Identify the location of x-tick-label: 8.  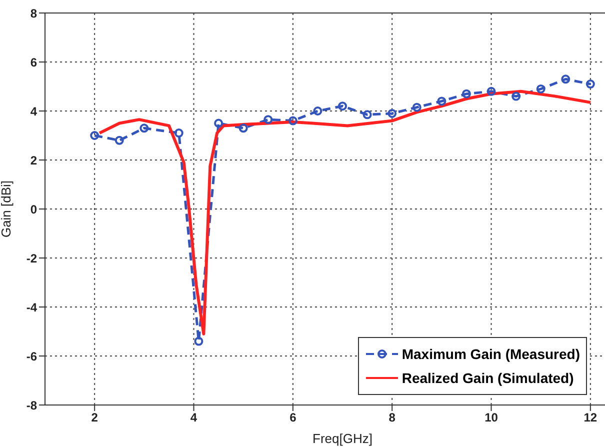
(392, 417).